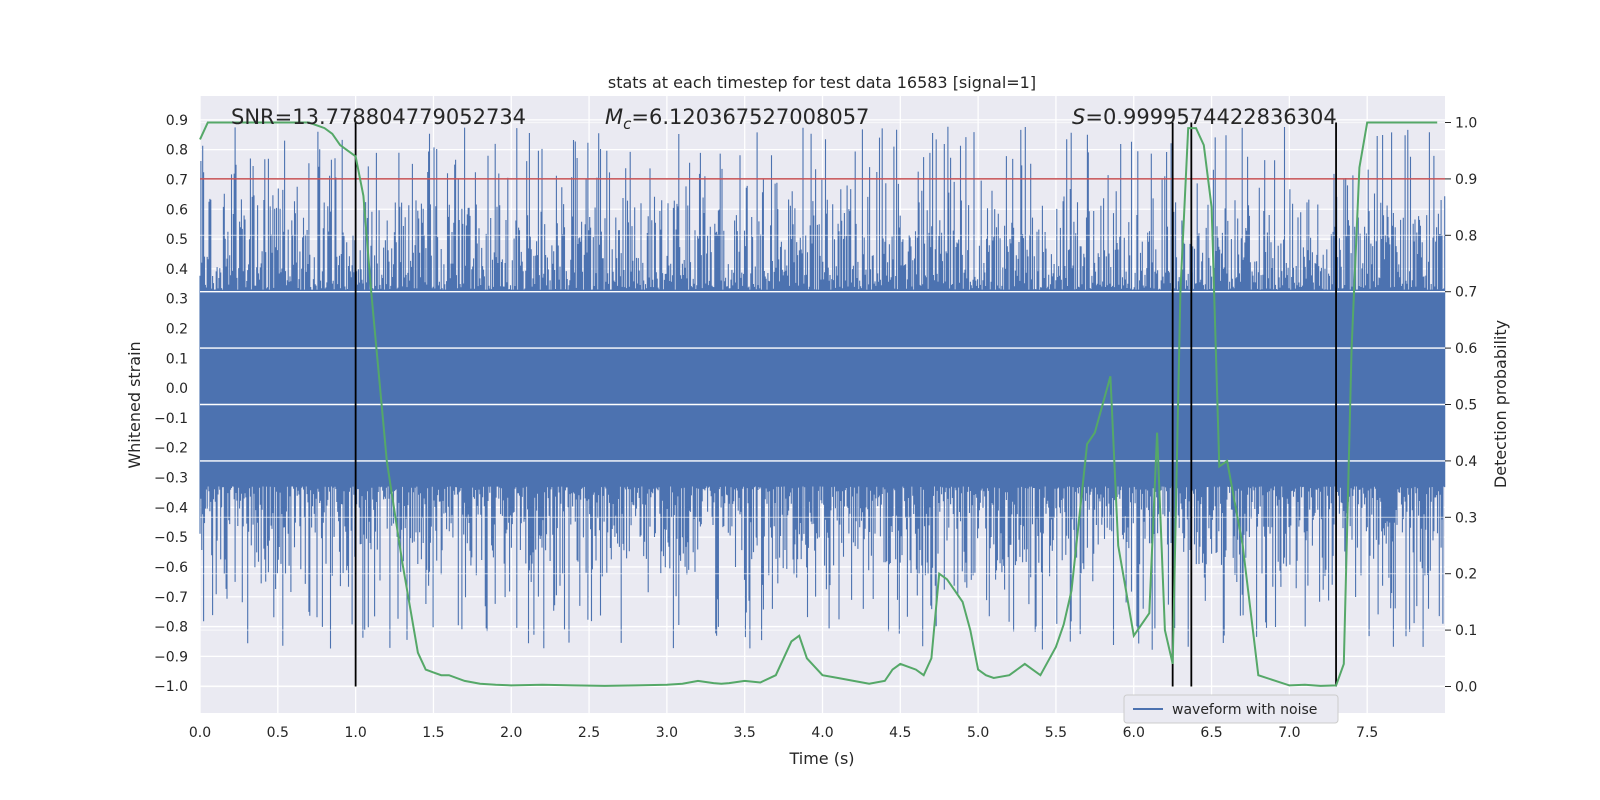 The height and width of the screenshot is (800, 1600). I want to click on score-value: =0.9999574422836304, so click(1210, 117).